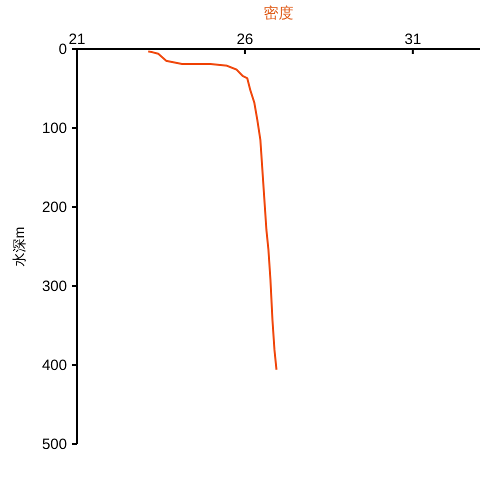 This screenshot has width=500, height=500. I want to click on y-tick-label: 300, so click(54, 286).